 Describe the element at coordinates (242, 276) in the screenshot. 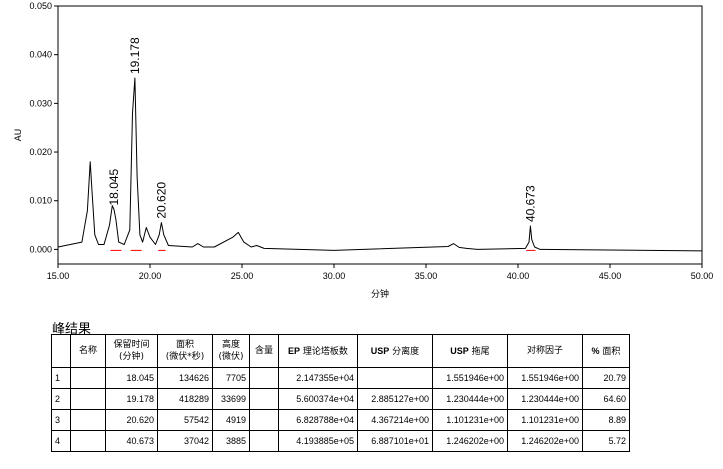

I see `x-tick-label: 25.00` at that location.